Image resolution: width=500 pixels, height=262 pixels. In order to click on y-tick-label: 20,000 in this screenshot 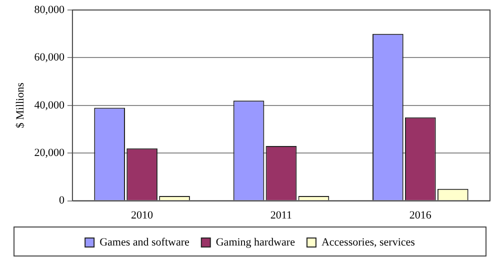, I will do `click(49, 152)`.